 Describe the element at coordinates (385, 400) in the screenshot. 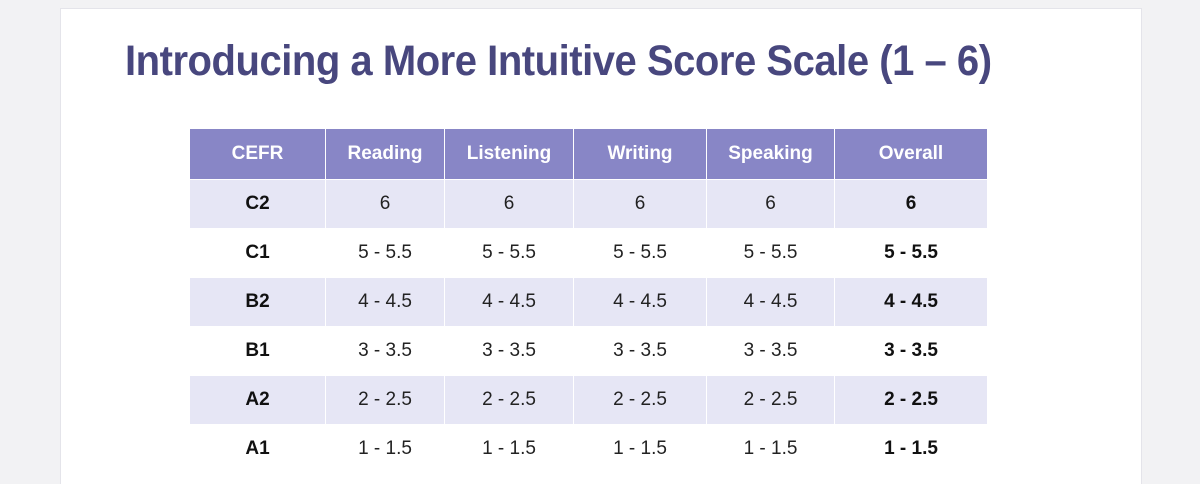

I see `reading-score-cell: 2 - 2.5` at that location.